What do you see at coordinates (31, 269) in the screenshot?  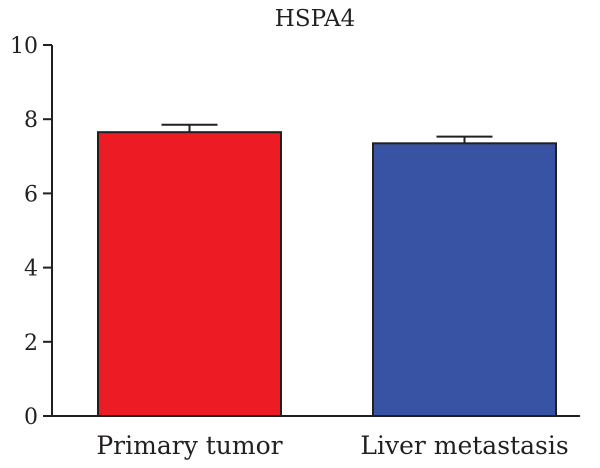 I see `y-tick-label: 4` at bounding box center [31, 269].